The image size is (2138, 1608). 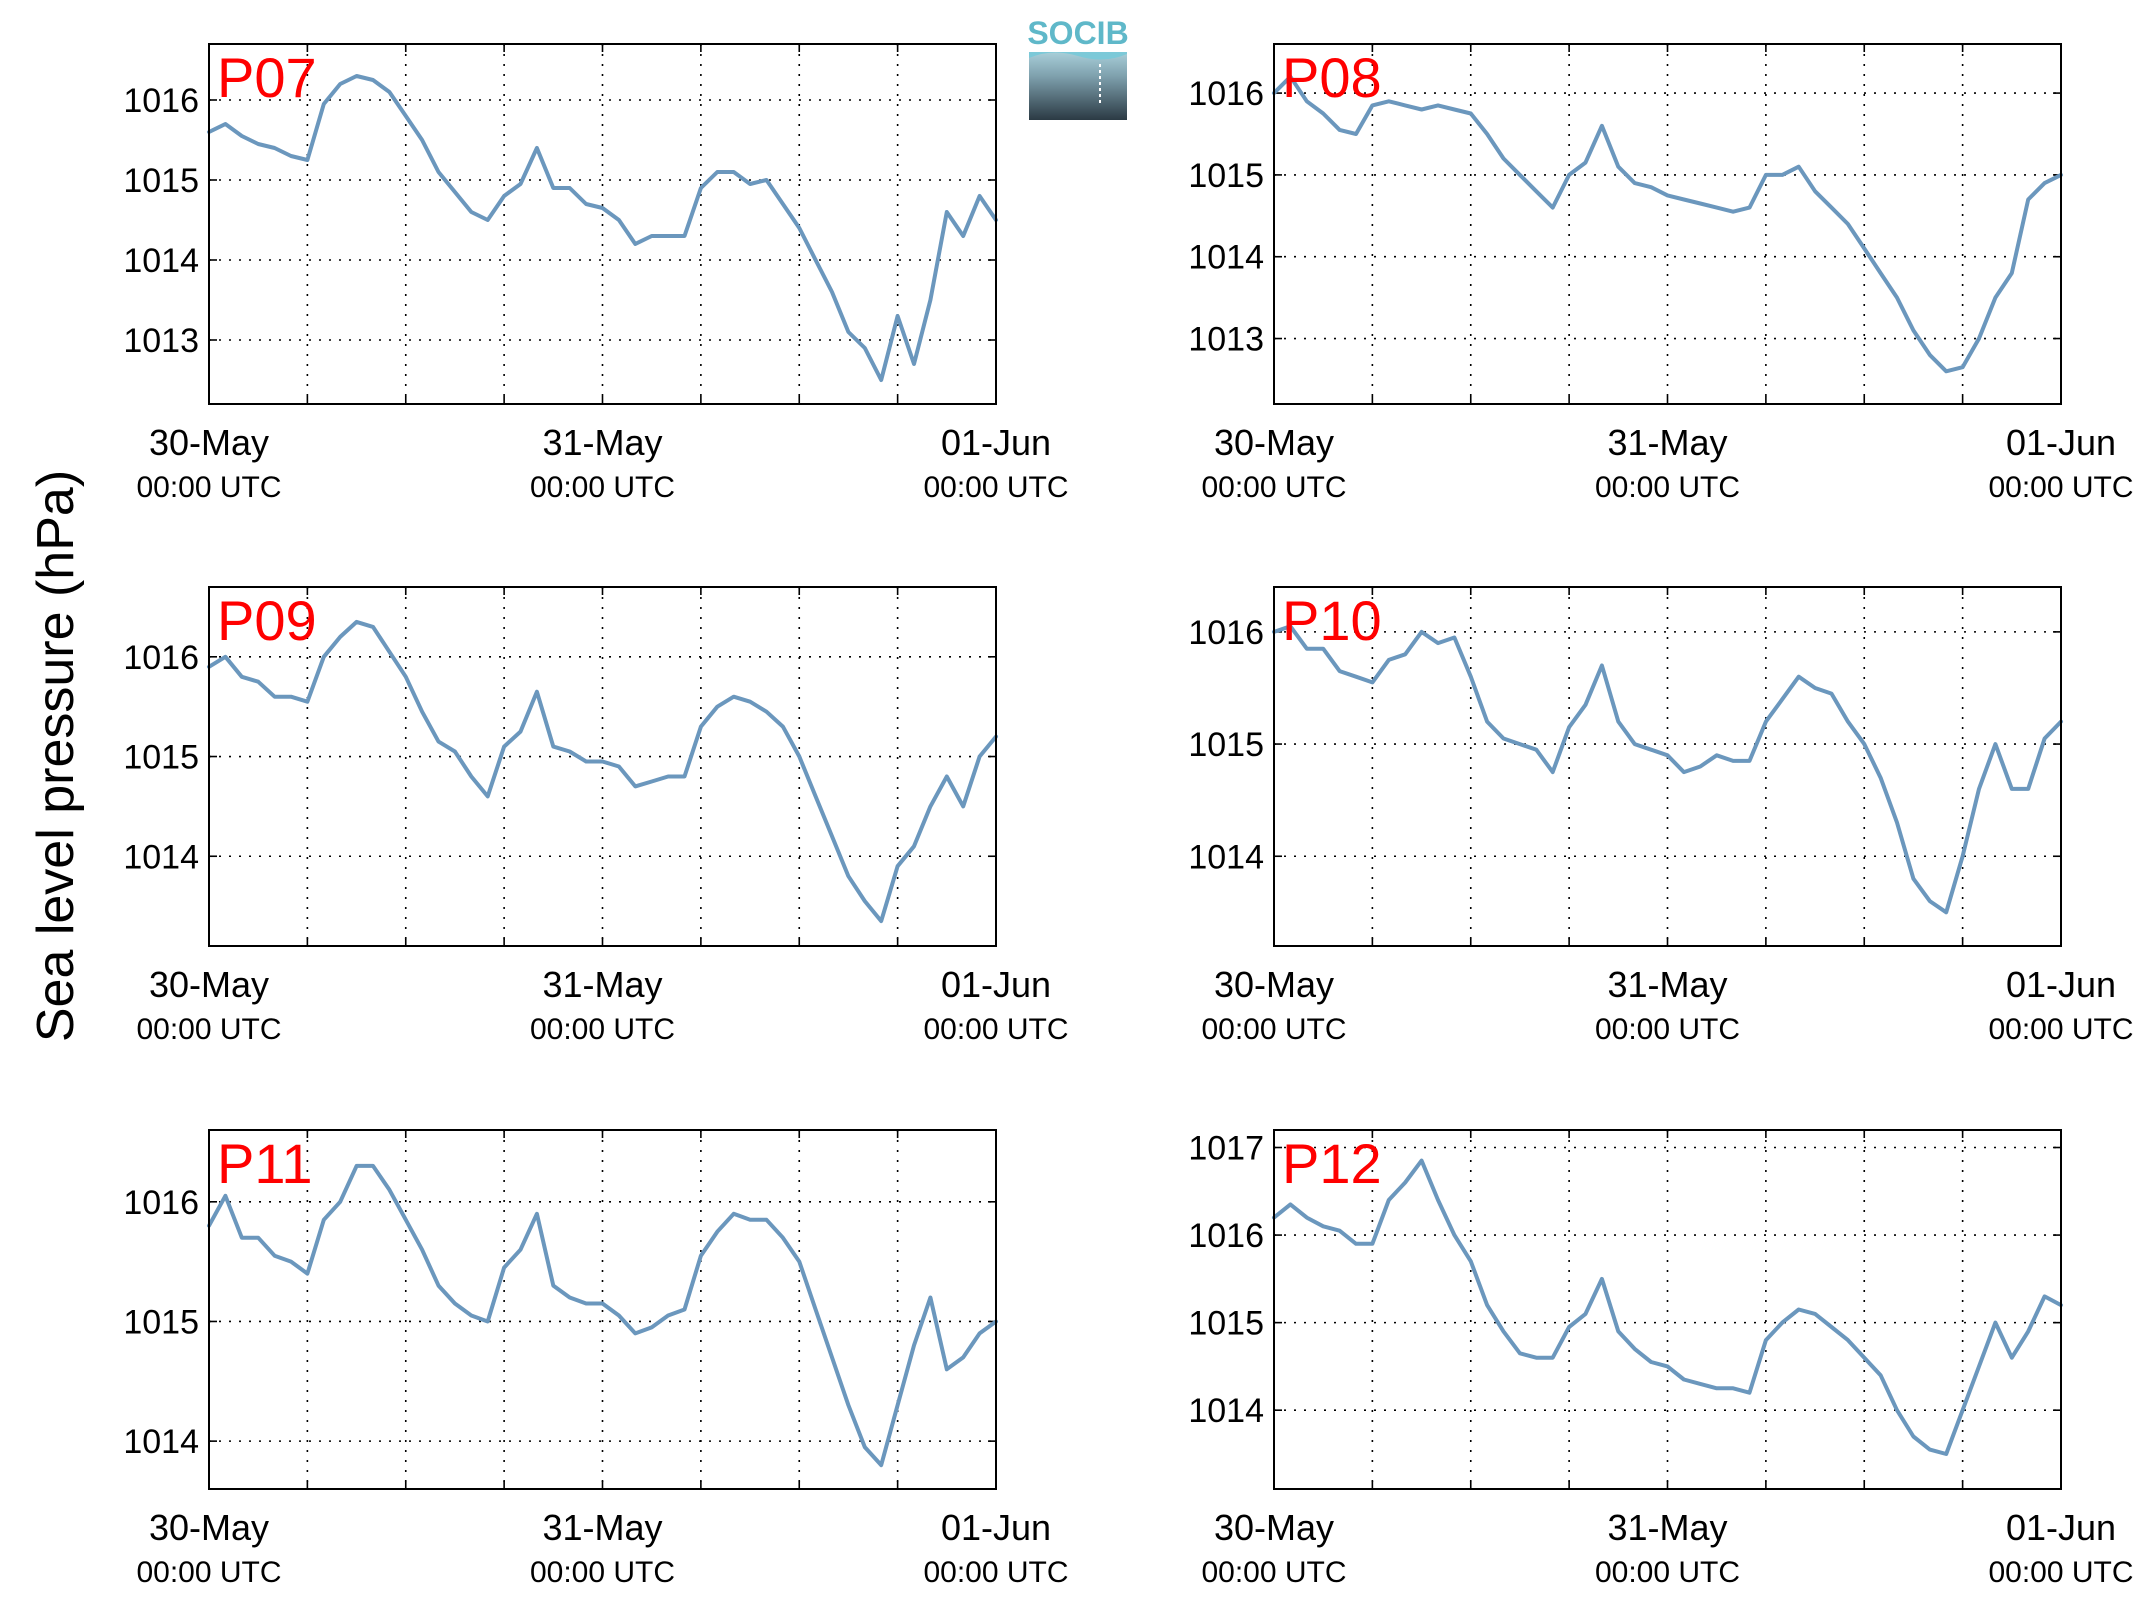 I want to click on logo-wave-block, so click(x=1078, y=86).